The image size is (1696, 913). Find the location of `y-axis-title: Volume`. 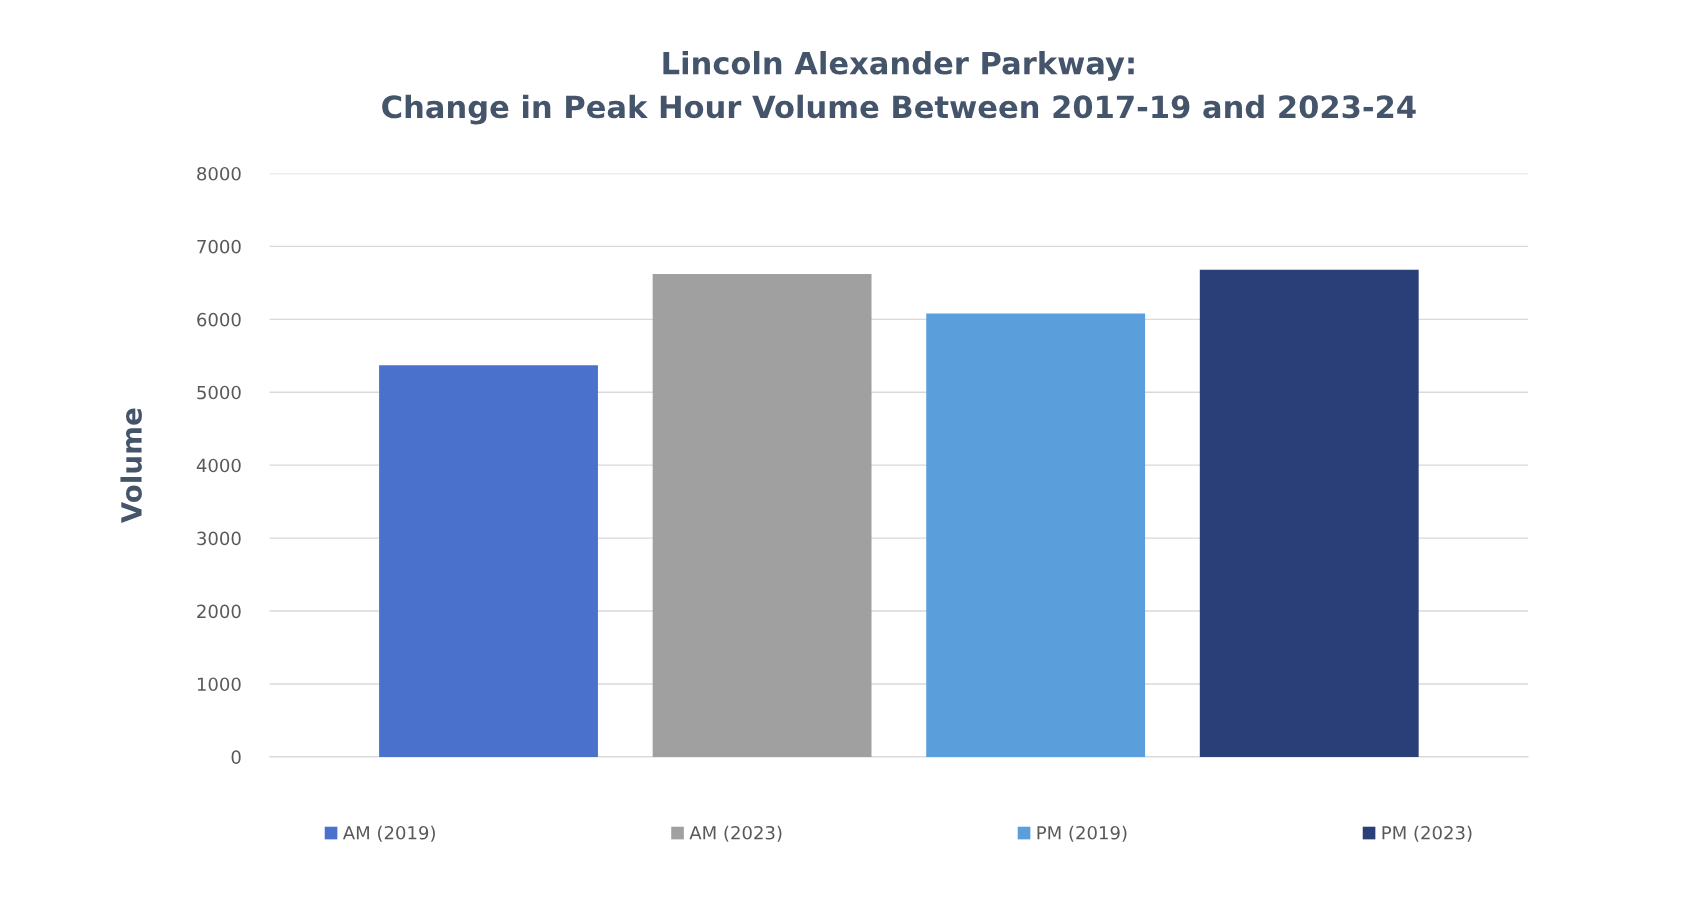

y-axis-title: Volume is located at coordinates (131, 466).